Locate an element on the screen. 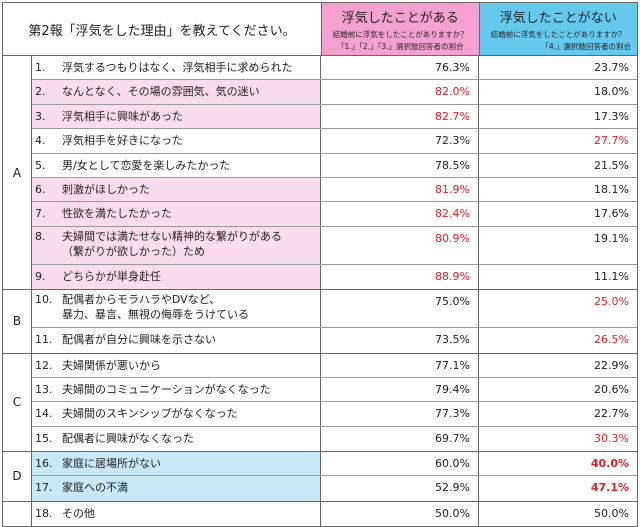 Image resolution: width=640 pixels, height=527 pixels. value-not-cheated: 25.0% is located at coordinates (611, 302).